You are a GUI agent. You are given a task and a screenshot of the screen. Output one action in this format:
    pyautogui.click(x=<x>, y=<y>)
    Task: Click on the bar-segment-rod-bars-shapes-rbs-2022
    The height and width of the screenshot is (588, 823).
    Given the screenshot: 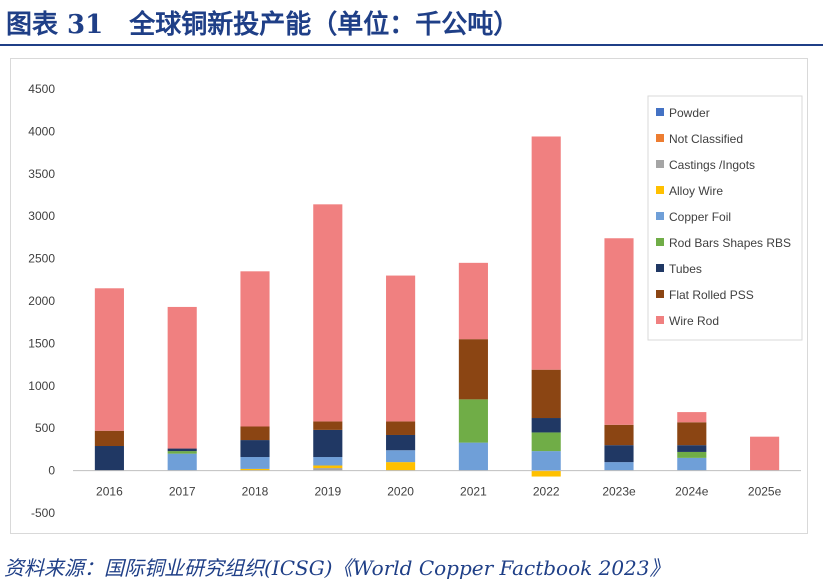 What is the action you would take?
    pyautogui.click(x=546, y=442)
    